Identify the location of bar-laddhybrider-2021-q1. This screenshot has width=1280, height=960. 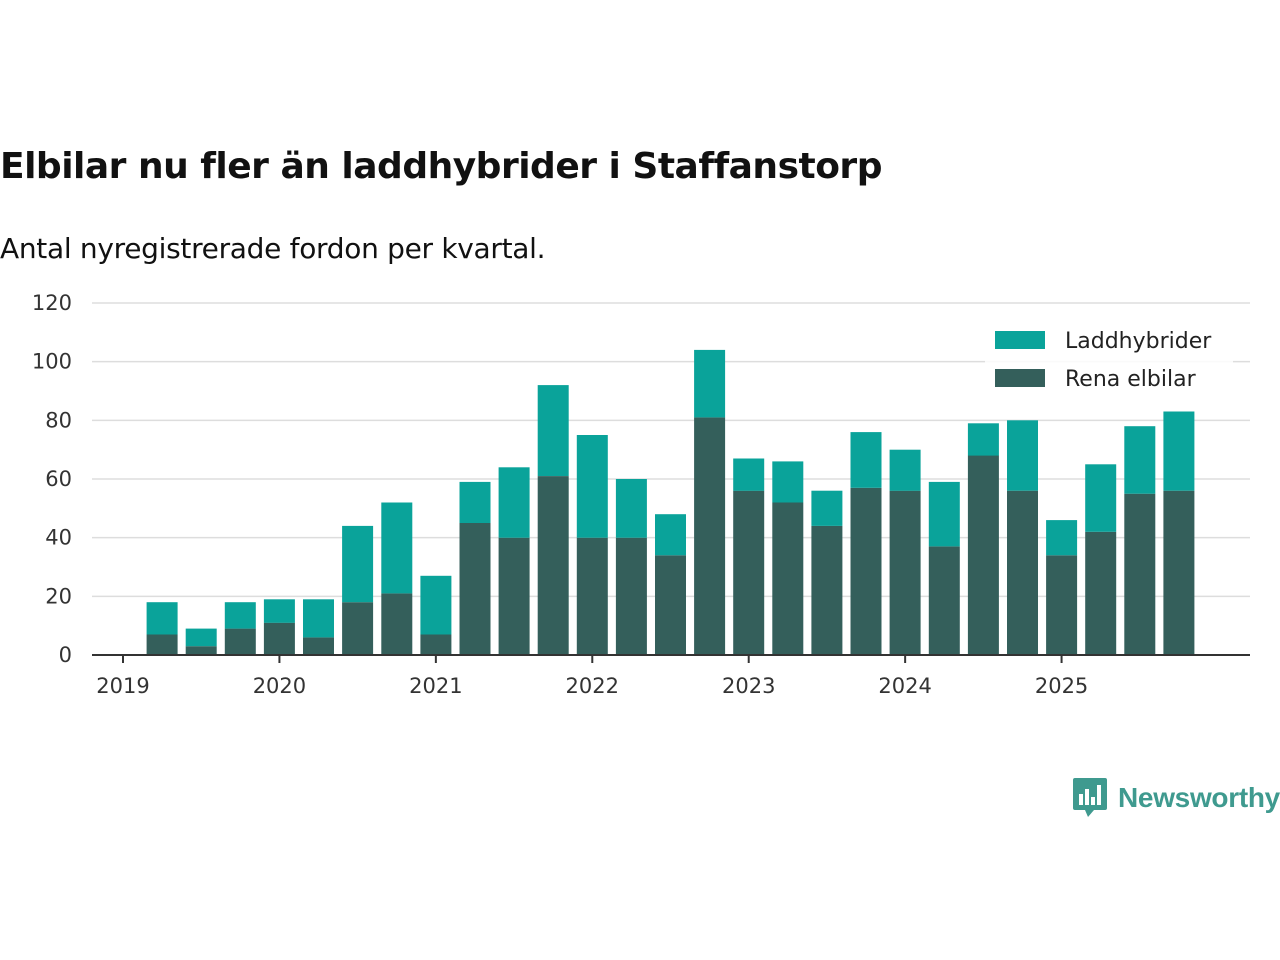
(436, 605).